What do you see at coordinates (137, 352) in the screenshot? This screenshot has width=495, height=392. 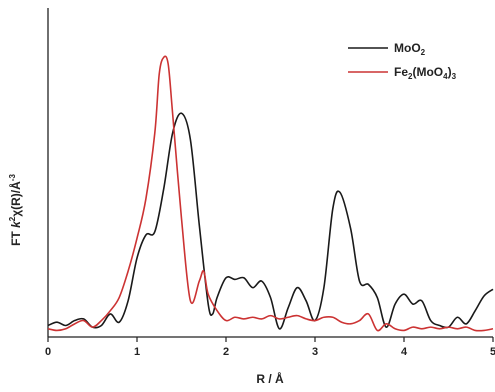 I see `x-tick-label: 1` at bounding box center [137, 352].